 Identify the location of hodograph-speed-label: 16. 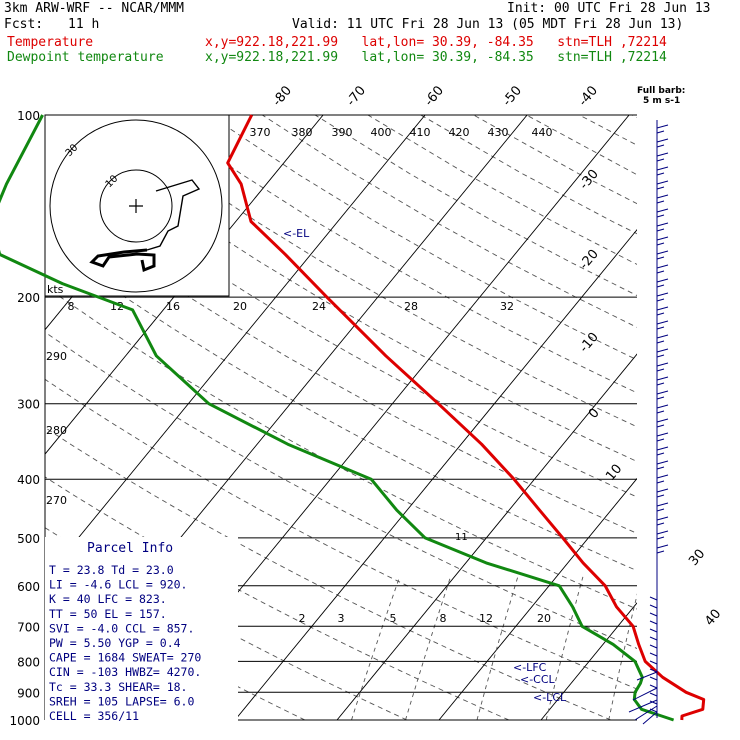
(173, 306).